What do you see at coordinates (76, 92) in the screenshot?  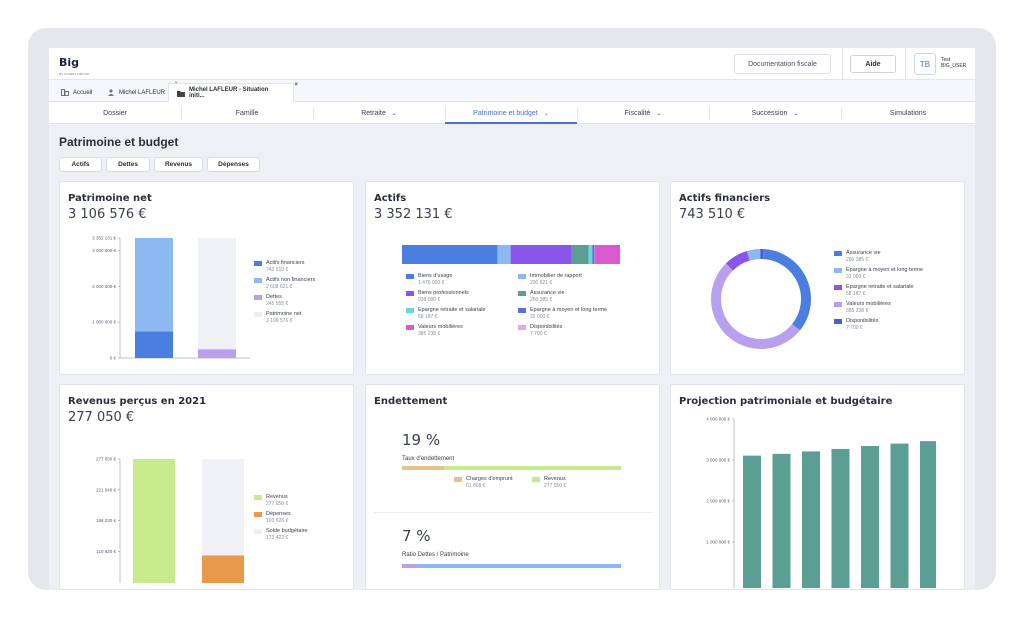 I see `tab-accueil: Accueil` at bounding box center [76, 92].